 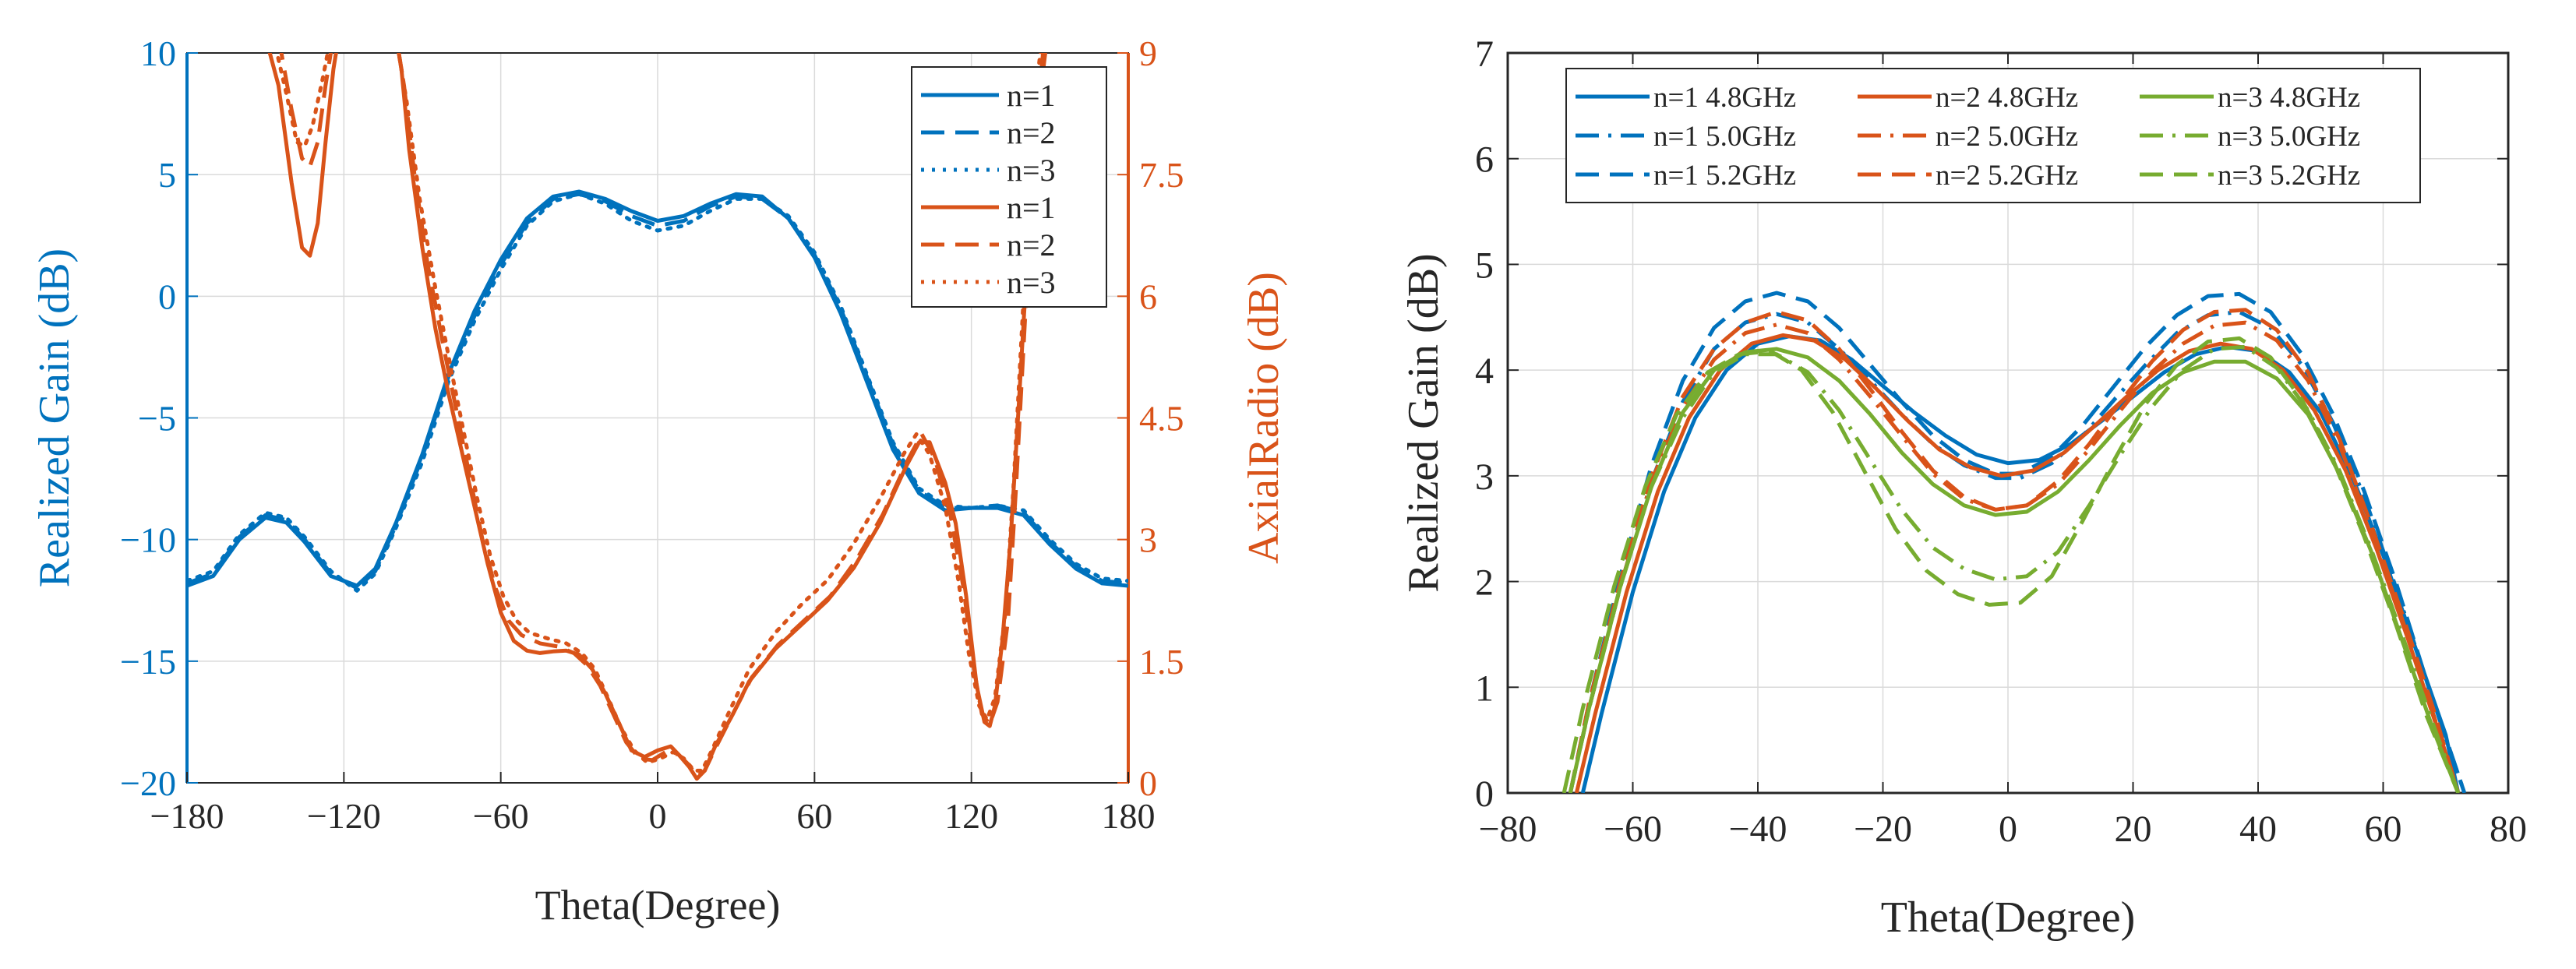 What do you see at coordinates (971, 816) in the screenshot?
I see `x-tick-label: 120` at bounding box center [971, 816].